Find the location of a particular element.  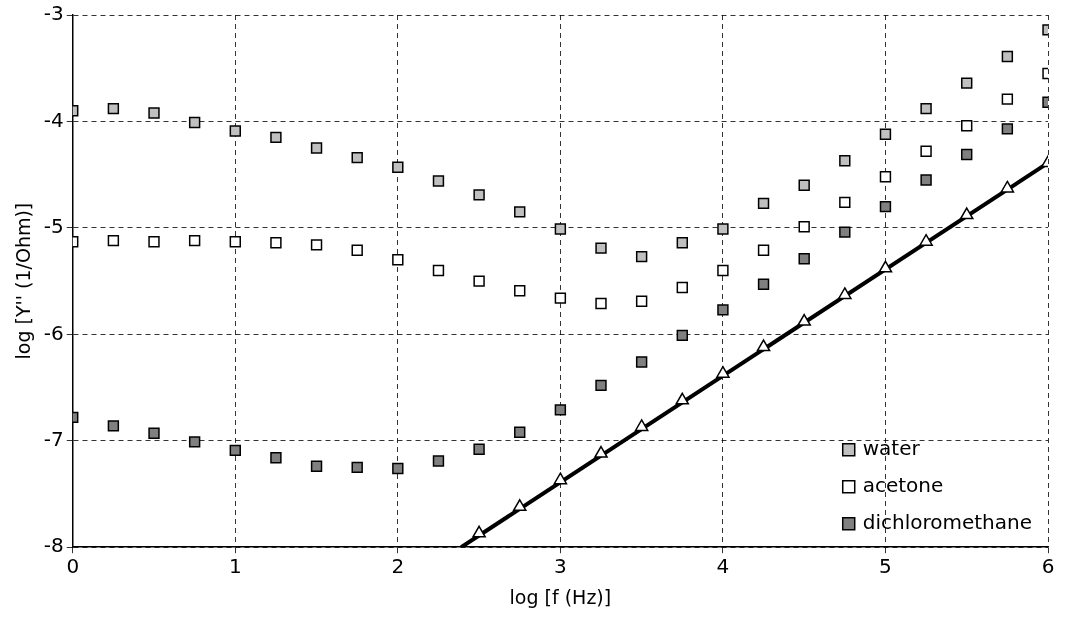

x-tick-label: 6 is located at coordinates (1048, 566).